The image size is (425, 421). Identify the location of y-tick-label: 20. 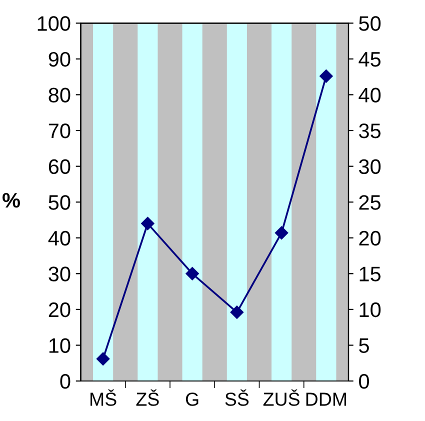
(59, 310).